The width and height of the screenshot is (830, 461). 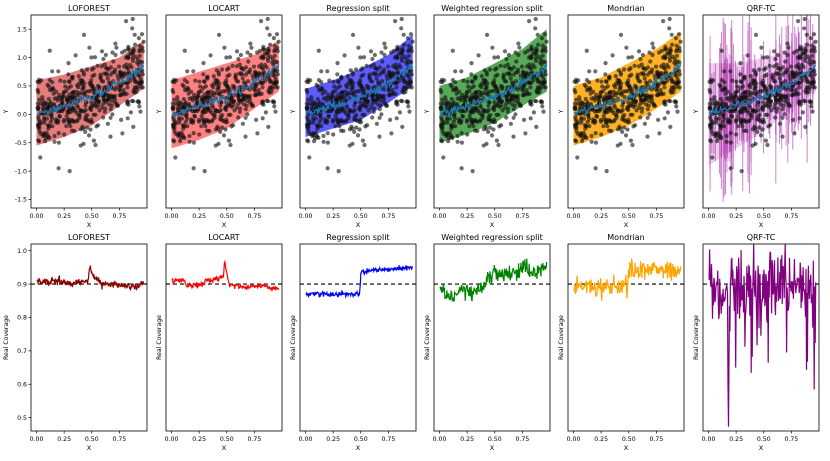 I want to click on x-tick-label: 0.75, so click(x=254, y=216).